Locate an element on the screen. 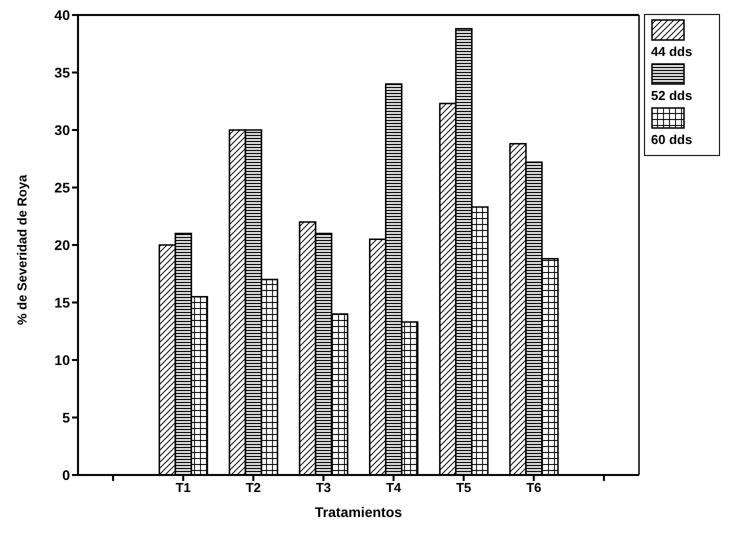  x-tick-label: T4 is located at coordinates (394, 488).